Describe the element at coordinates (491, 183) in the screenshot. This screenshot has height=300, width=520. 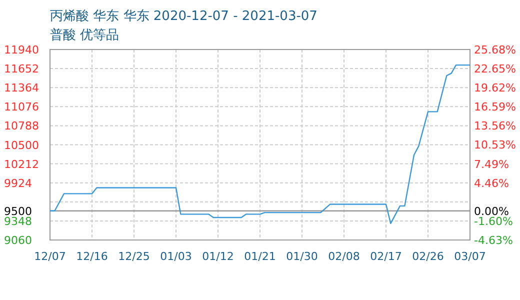
I see `y2-tick-label: 4.46%` at that location.